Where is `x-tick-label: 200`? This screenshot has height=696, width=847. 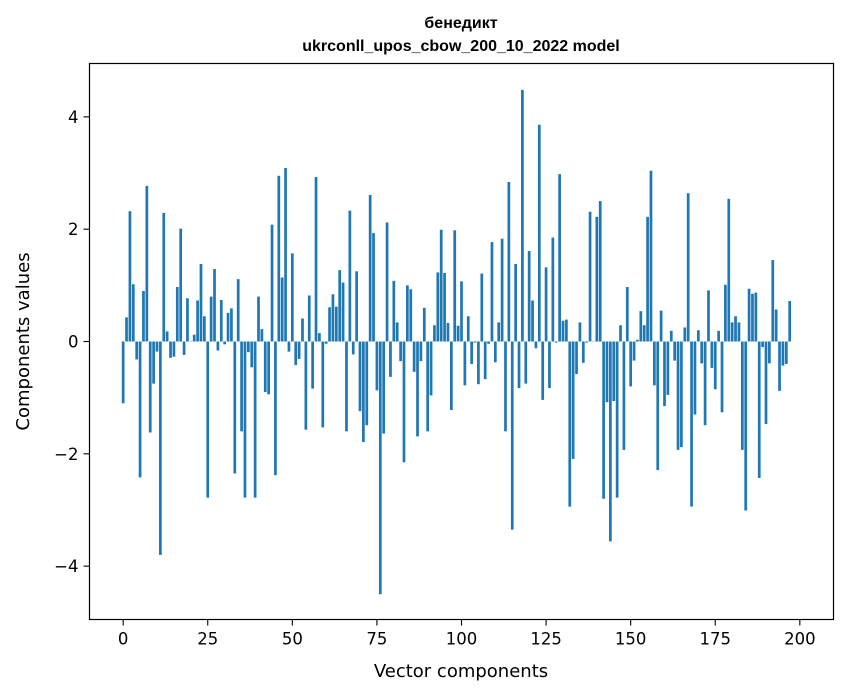
x-tick-label: 200 is located at coordinates (800, 639).